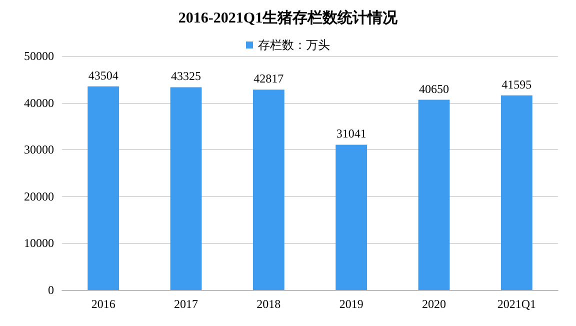 This screenshot has width=576, height=326. I want to click on x-tick-label: 2020, so click(434, 304).